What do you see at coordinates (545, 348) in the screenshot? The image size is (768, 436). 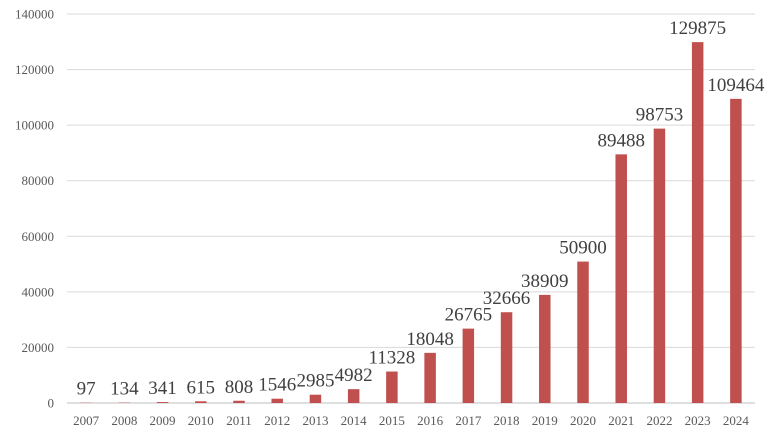 I see `bar-2019` at bounding box center [545, 348].